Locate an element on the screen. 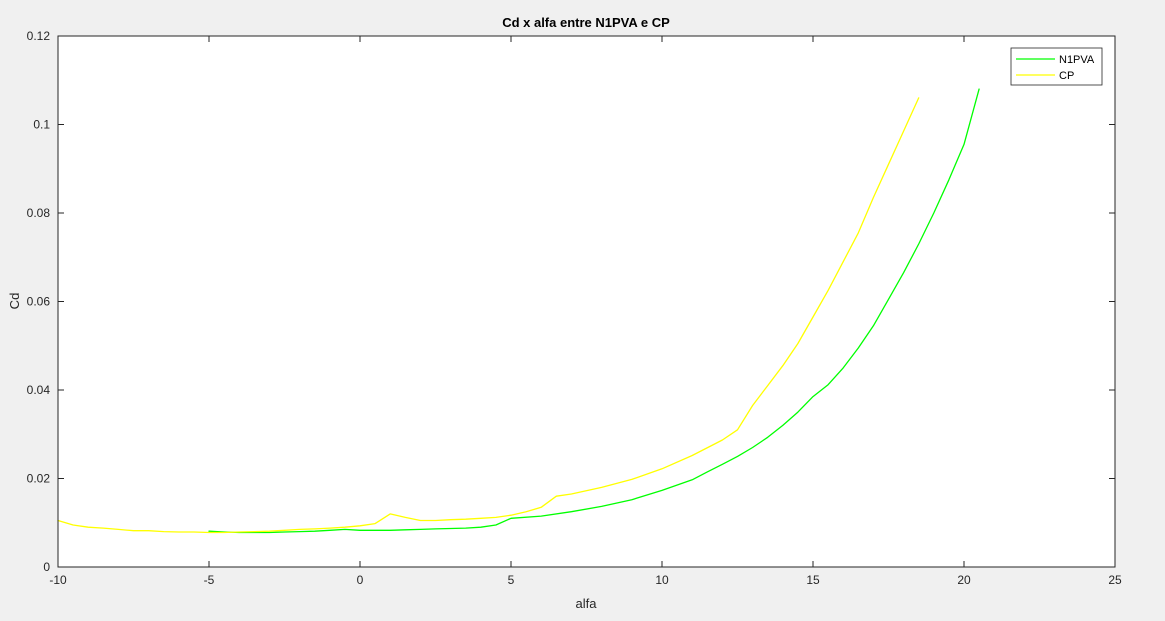 Image resolution: width=1165 pixels, height=621 pixels. y-tick-label: 0.04 is located at coordinates (39, 390).